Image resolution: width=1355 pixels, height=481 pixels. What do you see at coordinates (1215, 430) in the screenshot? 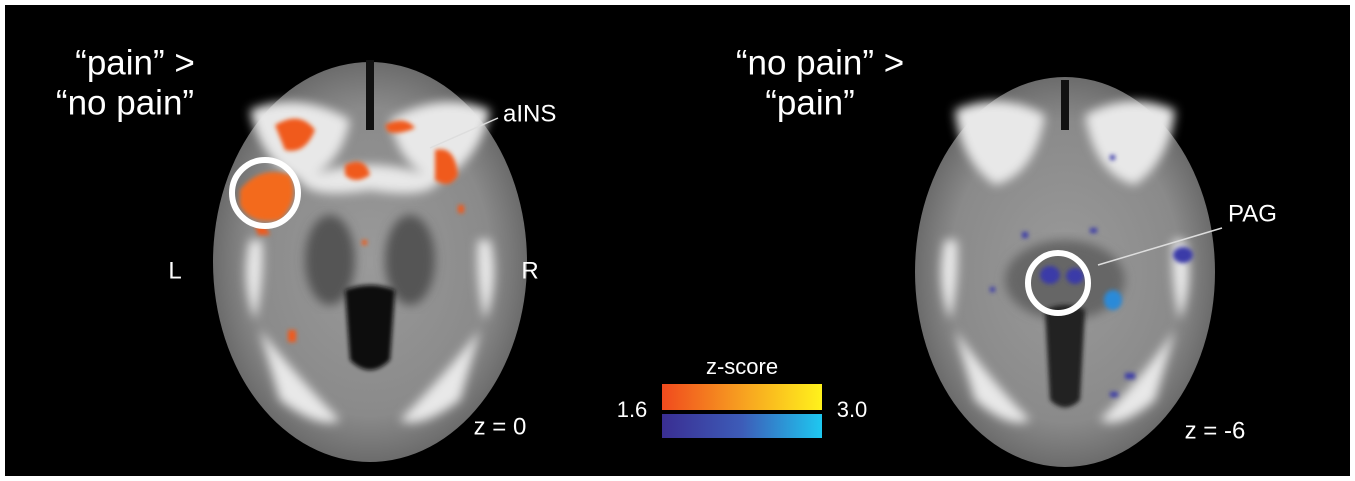
I see `slice-label: z = -6` at bounding box center [1215, 430].